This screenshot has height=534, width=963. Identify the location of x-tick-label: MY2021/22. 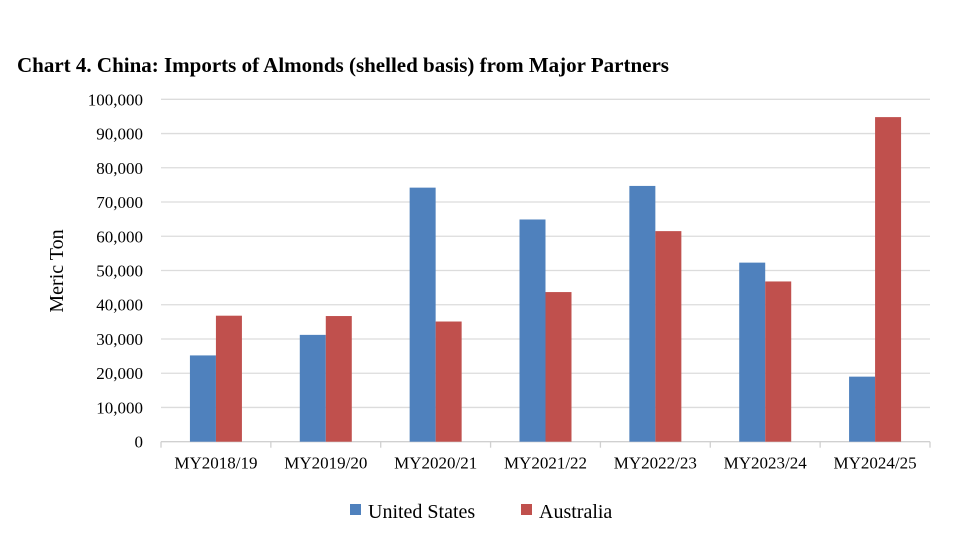
(545, 463).